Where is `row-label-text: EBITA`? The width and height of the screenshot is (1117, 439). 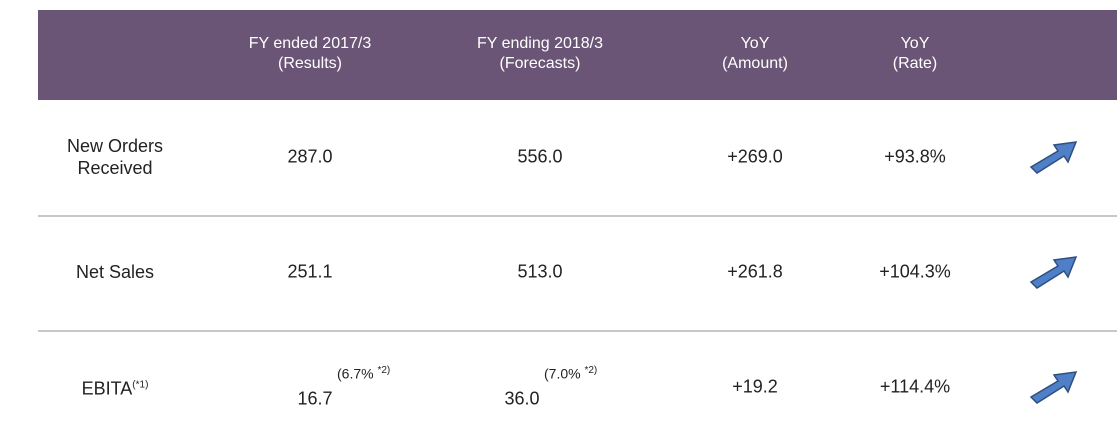 row-label-text: EBITA is located at coordinates (107, 388).